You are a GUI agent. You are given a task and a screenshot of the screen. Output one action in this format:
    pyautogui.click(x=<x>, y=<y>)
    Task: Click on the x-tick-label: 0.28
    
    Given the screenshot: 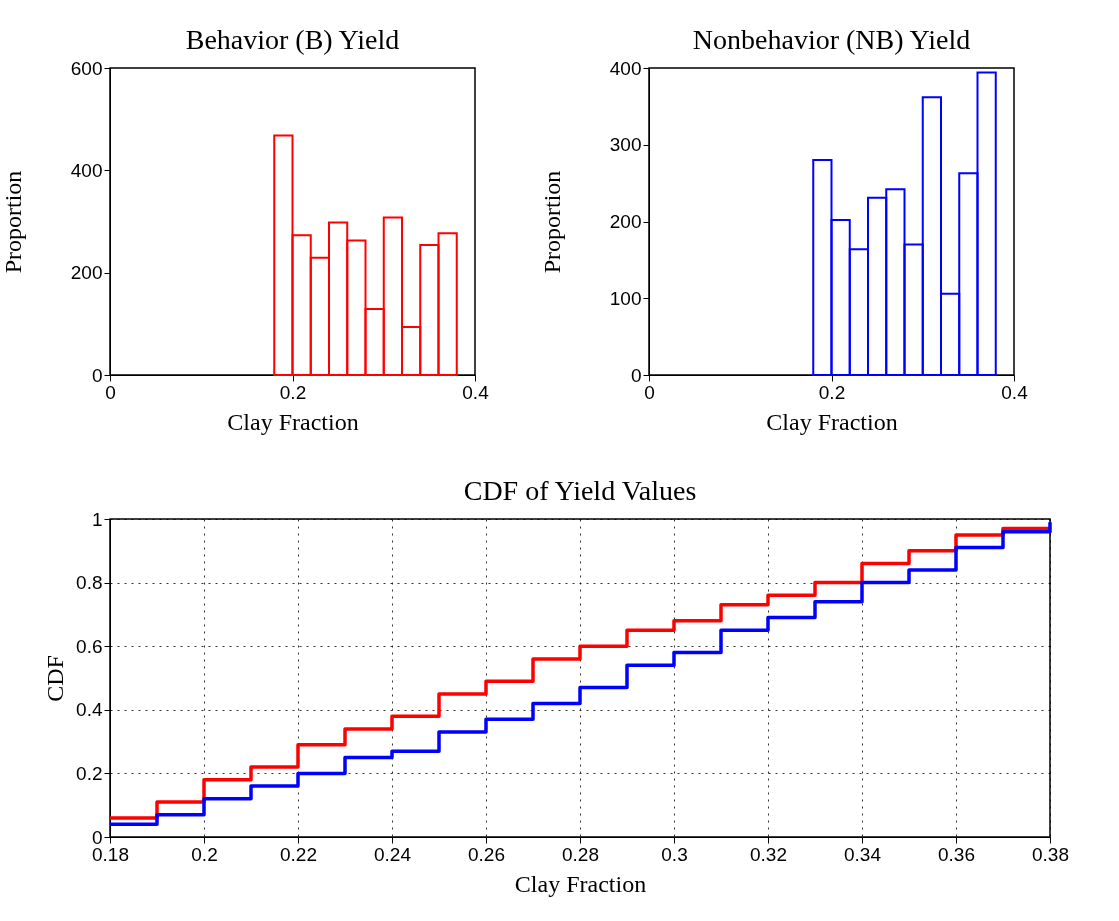 What is the action you would take?
    pyautogui.click(x=580, y=854)
    